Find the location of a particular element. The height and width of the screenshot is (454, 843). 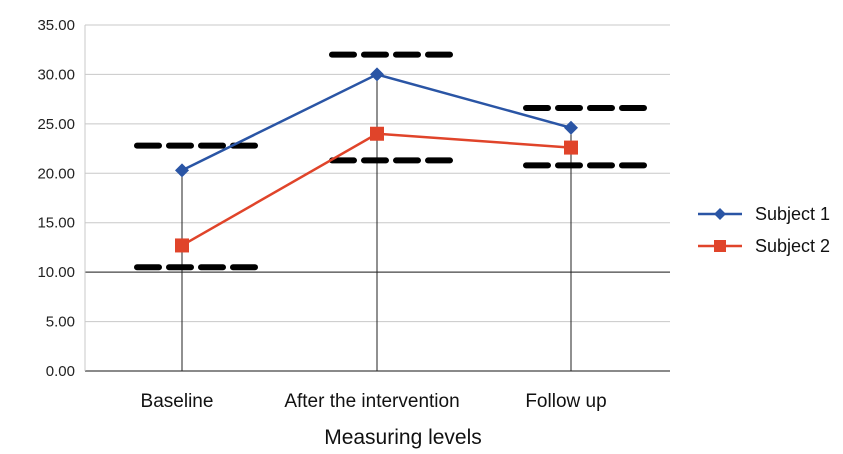

y-tick-label: 20.00 is located at coordinates (56, 173).